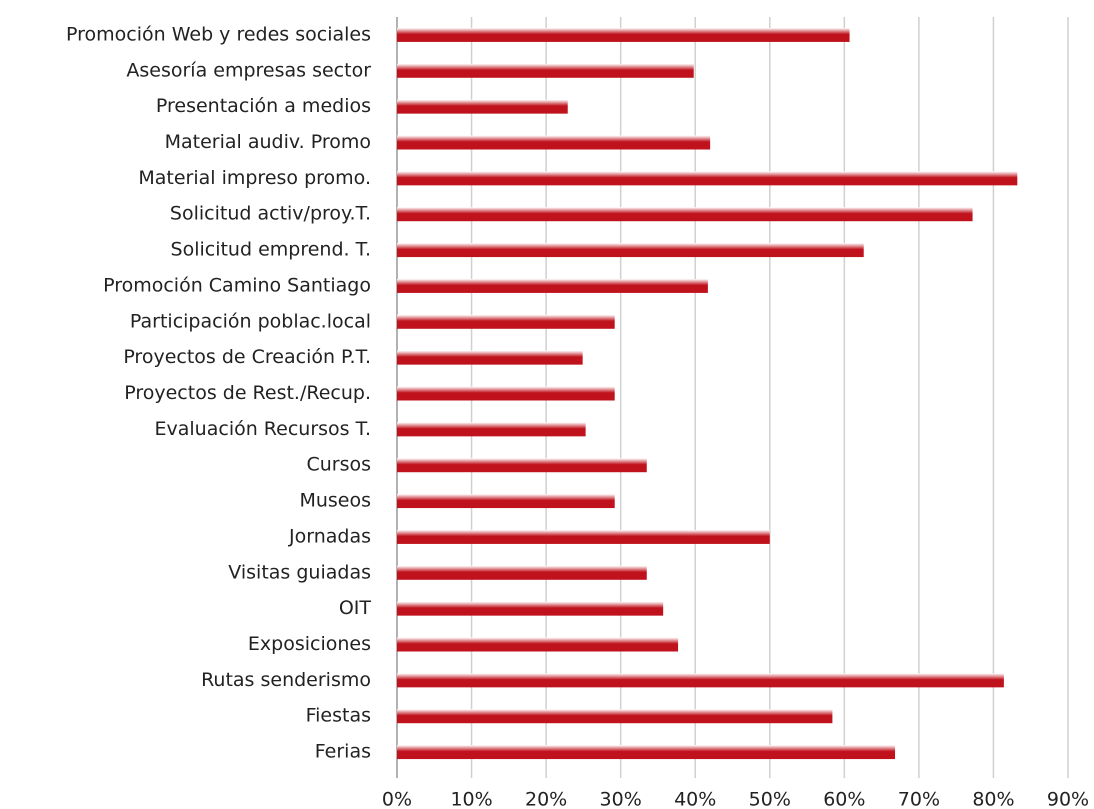 Image resolution: width=1094 pixels, height=809 pixels. What do you see at coordinates (919, 799) in the screenshot?
I see `x-tick-label: 70%` at bounding box center [919, 799].